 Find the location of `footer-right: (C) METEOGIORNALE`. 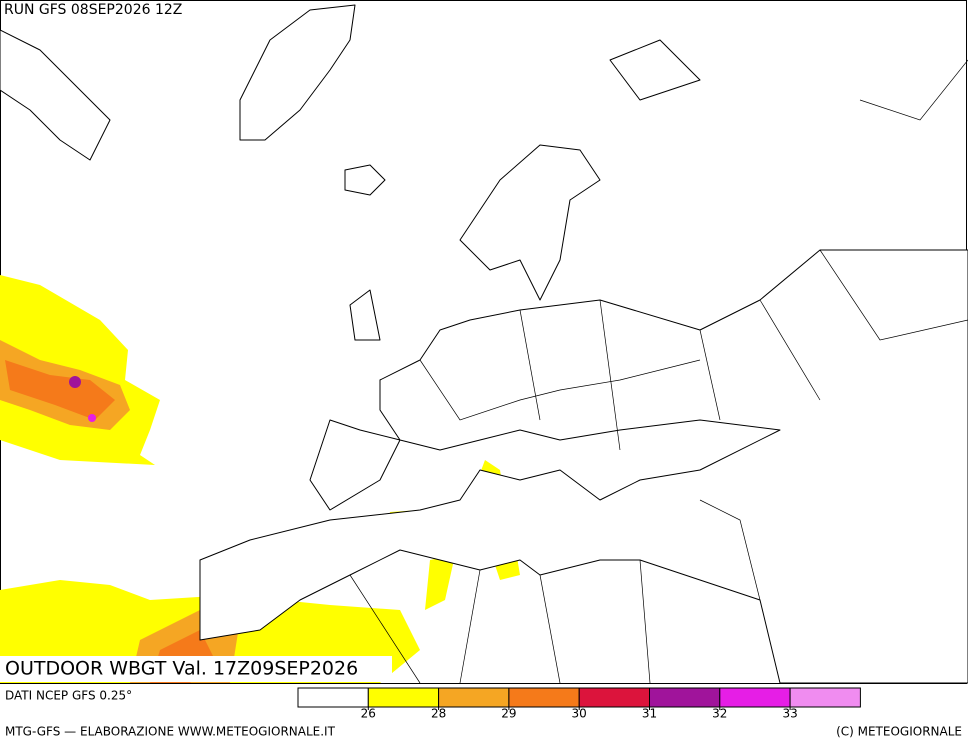

footer-right: (C) METEOGIORNALE is located at coordinates (899, 732).